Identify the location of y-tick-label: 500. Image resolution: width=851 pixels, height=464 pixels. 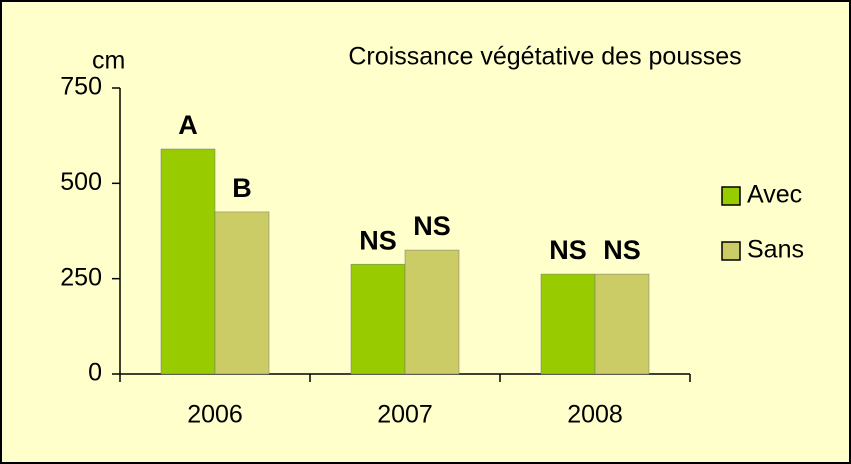
(81, 182).